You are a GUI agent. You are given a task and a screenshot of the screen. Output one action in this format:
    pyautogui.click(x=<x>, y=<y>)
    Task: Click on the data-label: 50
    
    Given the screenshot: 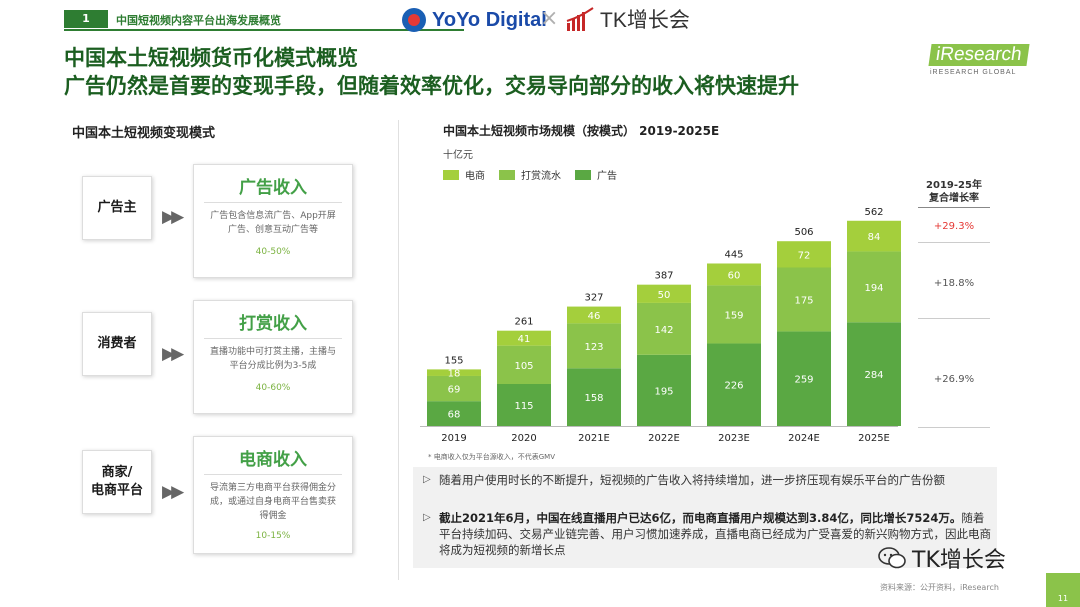 What is the action you would take?
    pyautogui.click(x=664, y=295)
    